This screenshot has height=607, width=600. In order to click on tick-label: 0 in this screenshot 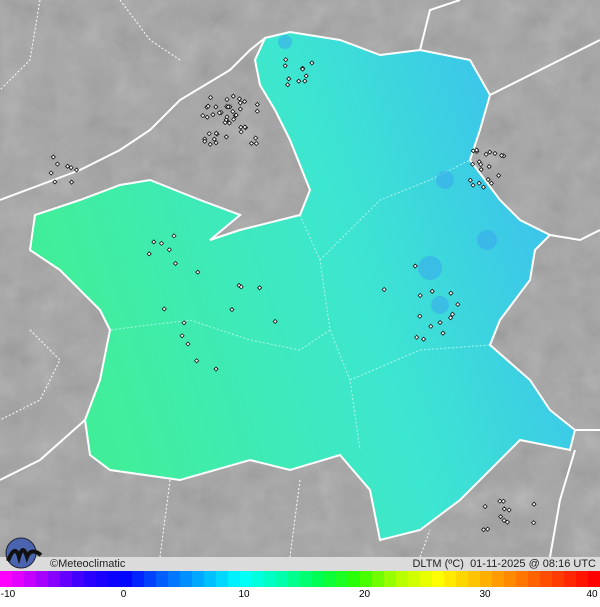, I will do `click(123, 594)`.